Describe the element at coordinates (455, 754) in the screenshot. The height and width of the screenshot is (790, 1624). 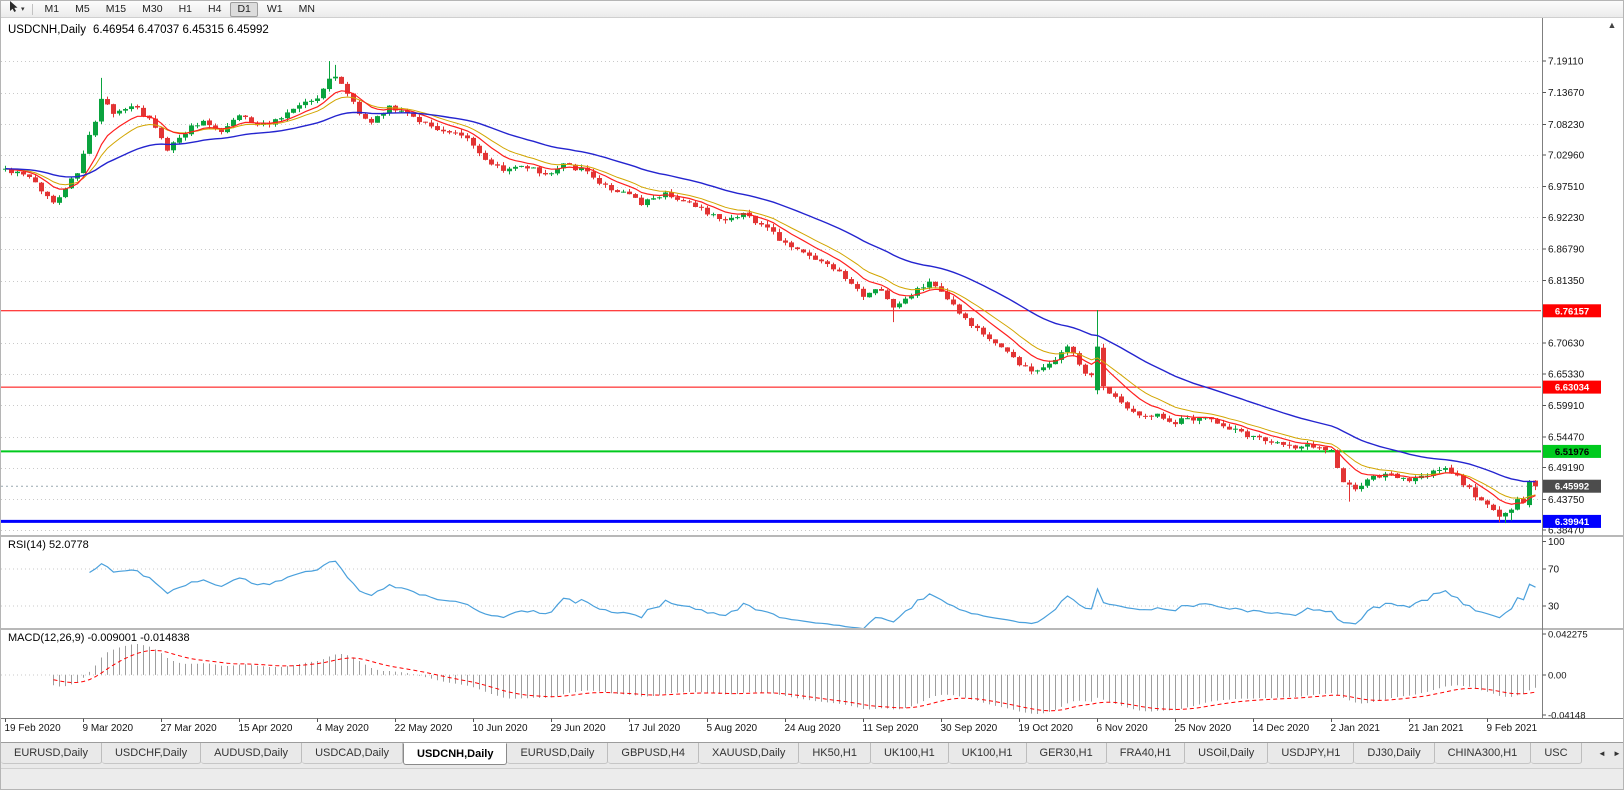
I see `chart-tab-usdcnh-daily: USDCNH,Daily` at that location.